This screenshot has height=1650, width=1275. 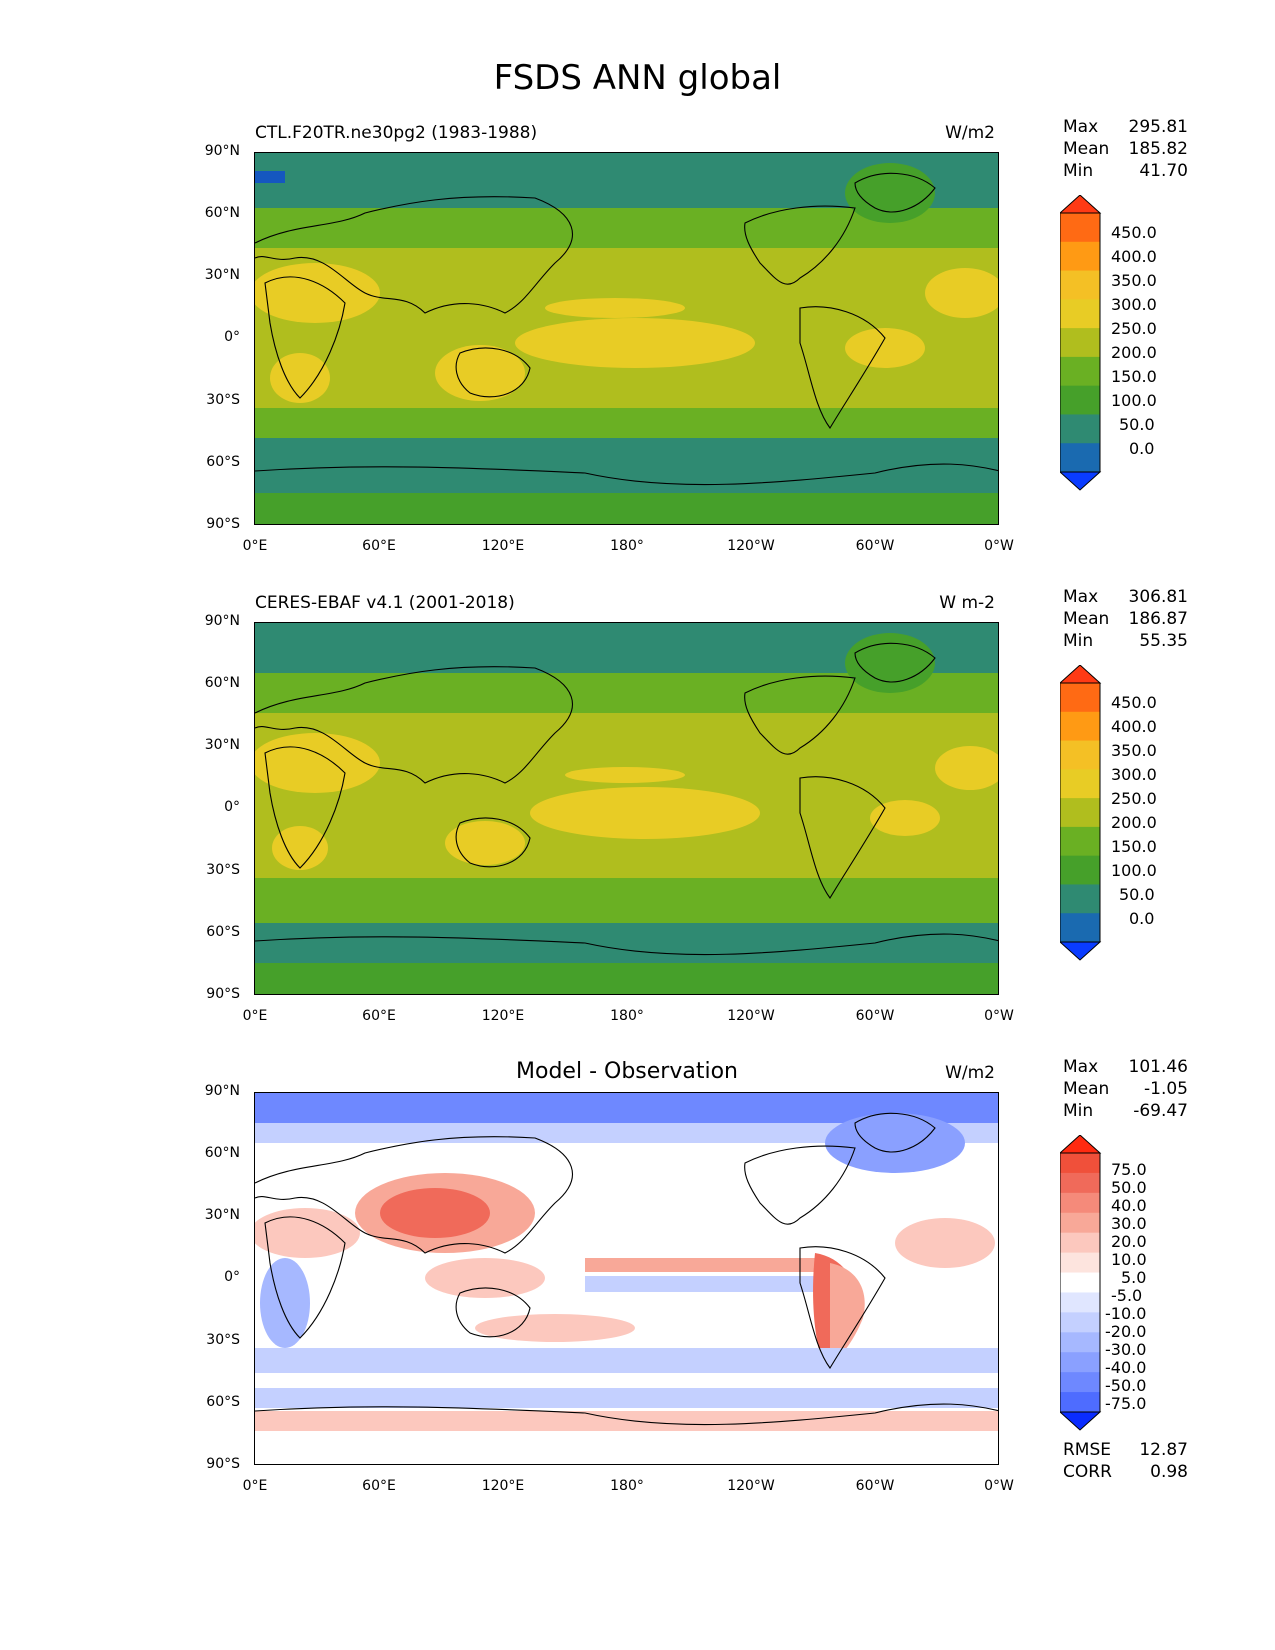 What do you see at coordinates (905, 818) in the screenshot?
I see `south-atlantic-patch` at bounding box center [905, 818].